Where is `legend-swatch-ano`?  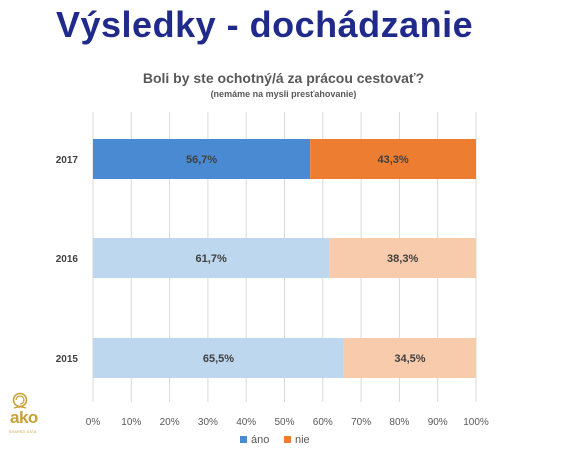
legend-swatch-ano is located at coordinates (243, 439).